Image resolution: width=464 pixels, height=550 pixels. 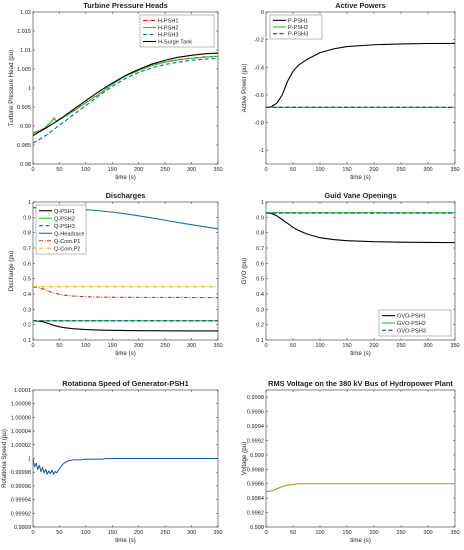 I want to click on series-line-h-psh3, so click(x=125, y=100).